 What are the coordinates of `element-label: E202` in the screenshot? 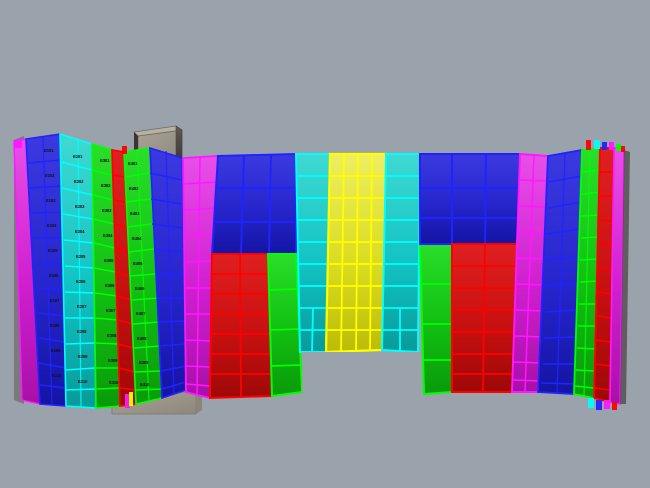 It's located at (79, 181).